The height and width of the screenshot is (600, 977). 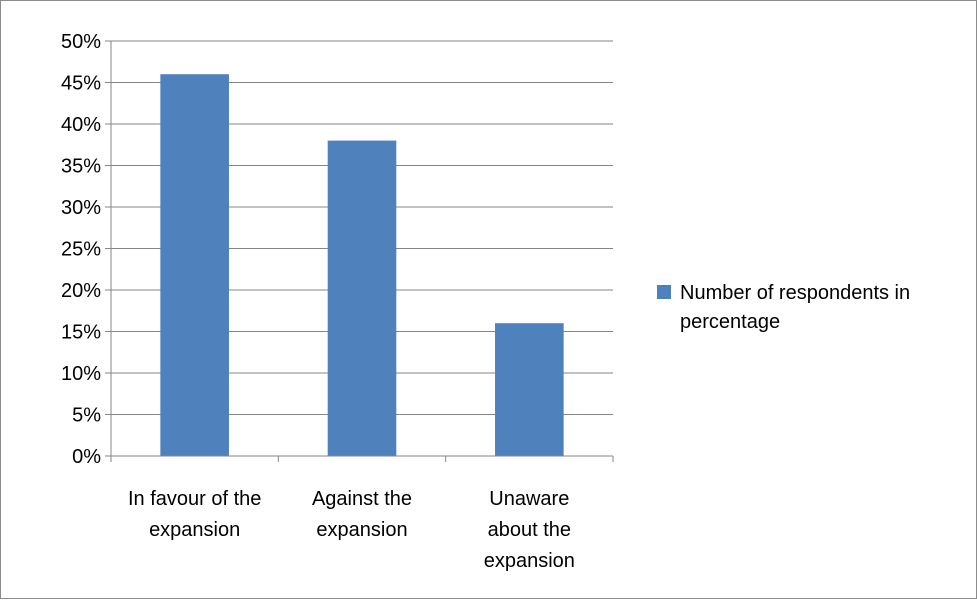 What do you see at coordinates (81, 125) in the screenshot?
I see `y-tick-label: 40%` at bounding box center [81, 125].